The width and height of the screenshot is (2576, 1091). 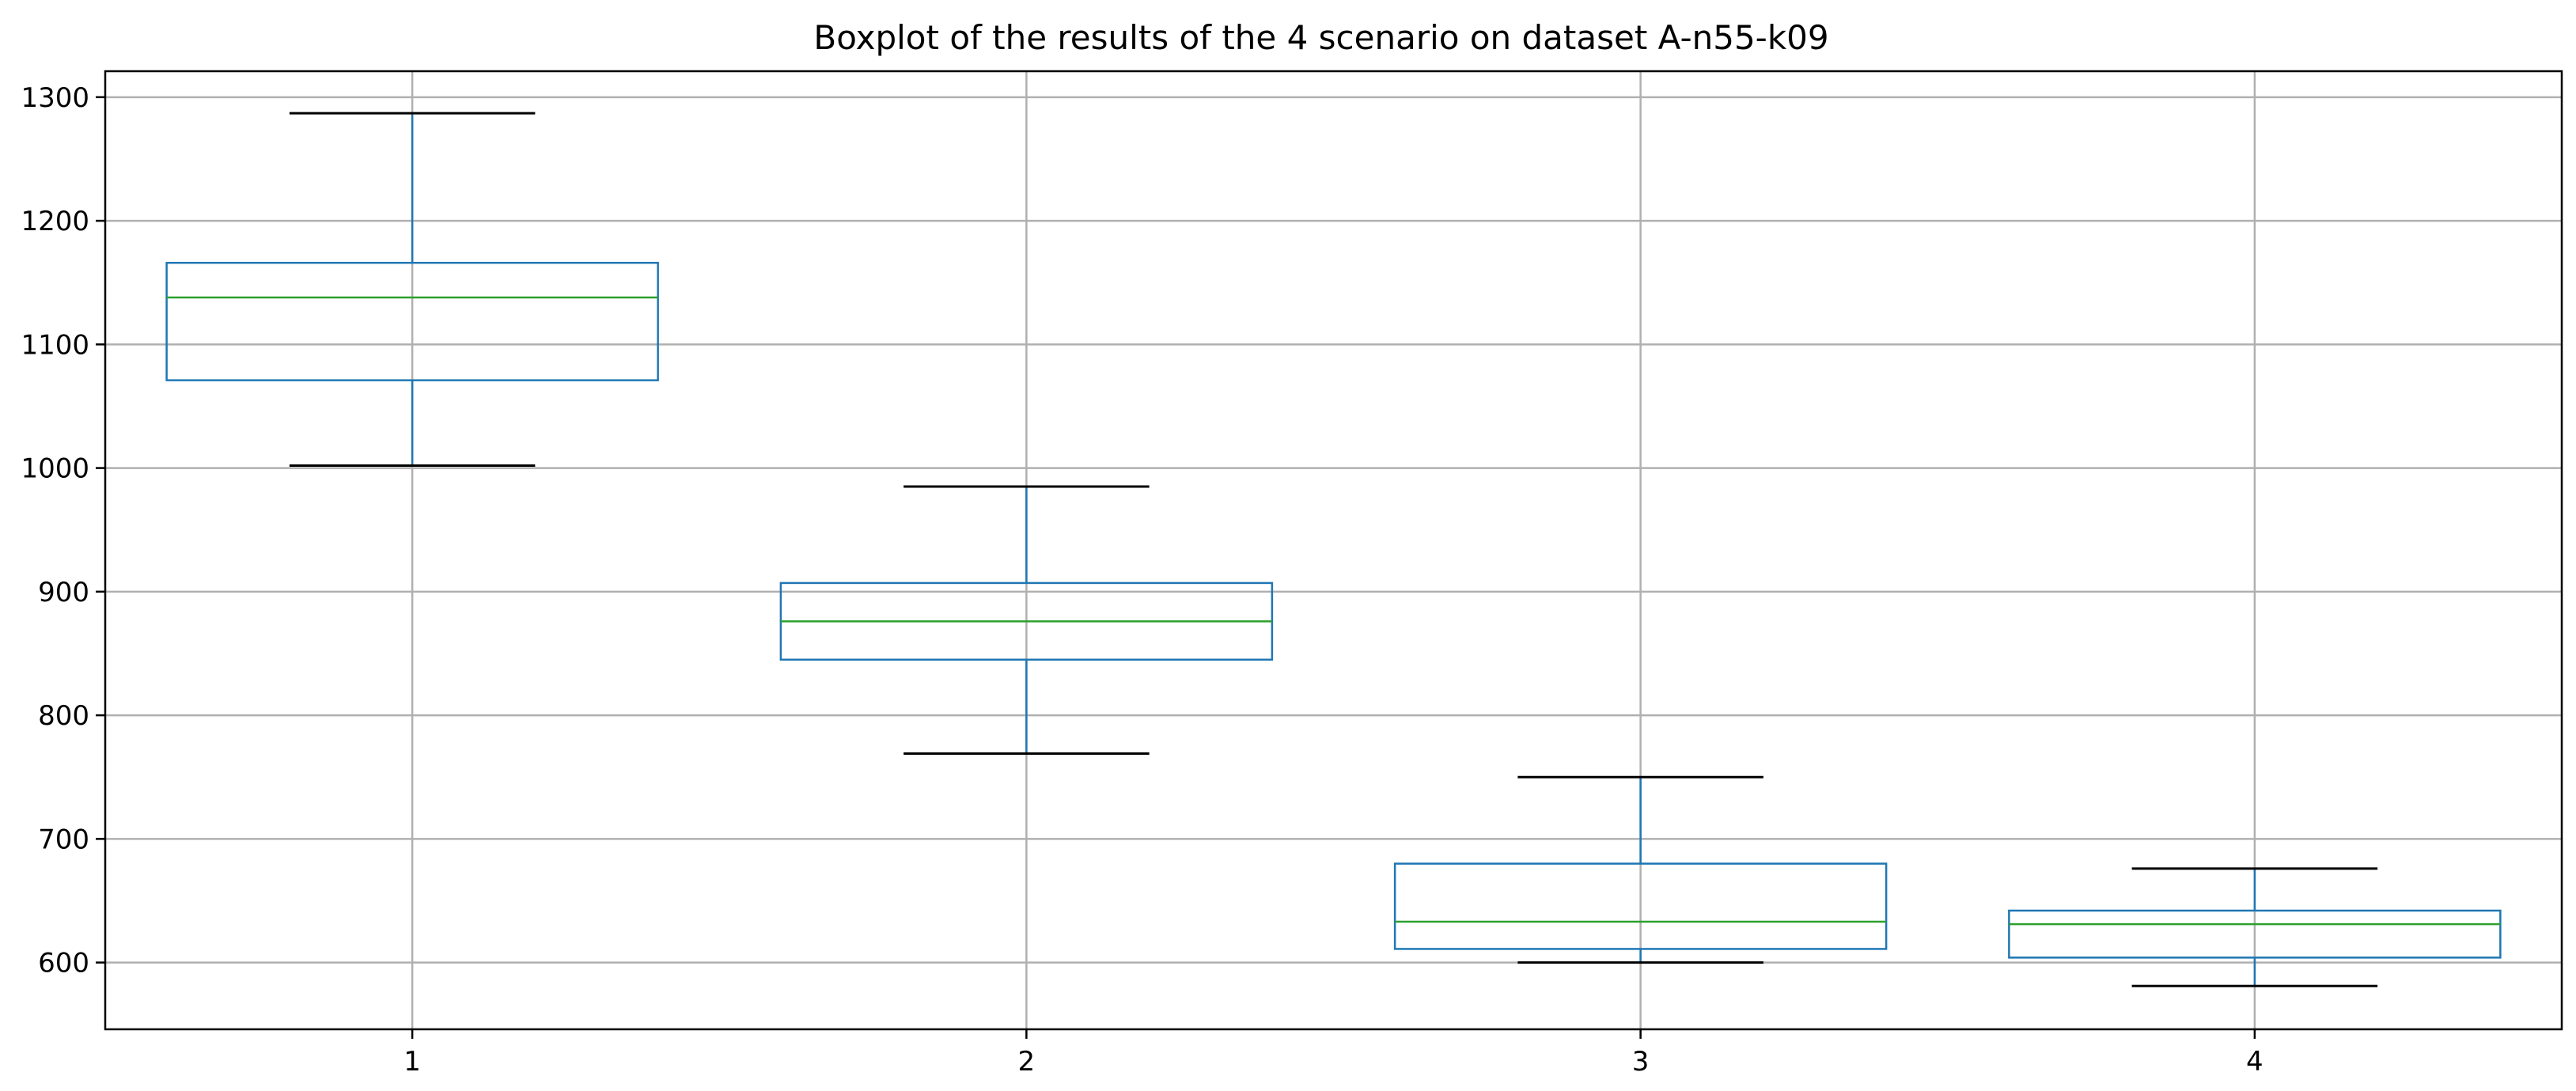 What do you see at coordinates (63, 839) in the screenshot?
I see `y-tick-label: 700` at bounding box center [63, 839].